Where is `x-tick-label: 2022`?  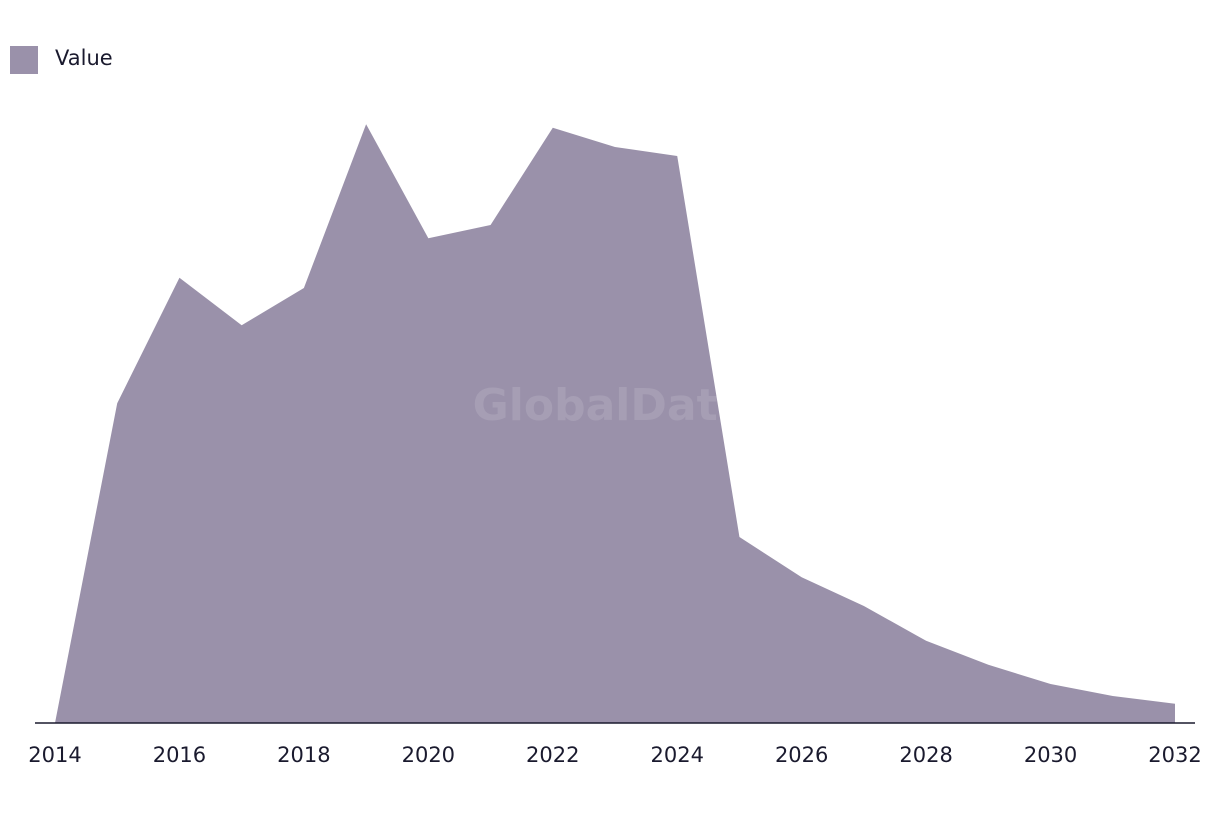
x-tick-label: 2022 is located at coordinates (552, 755).